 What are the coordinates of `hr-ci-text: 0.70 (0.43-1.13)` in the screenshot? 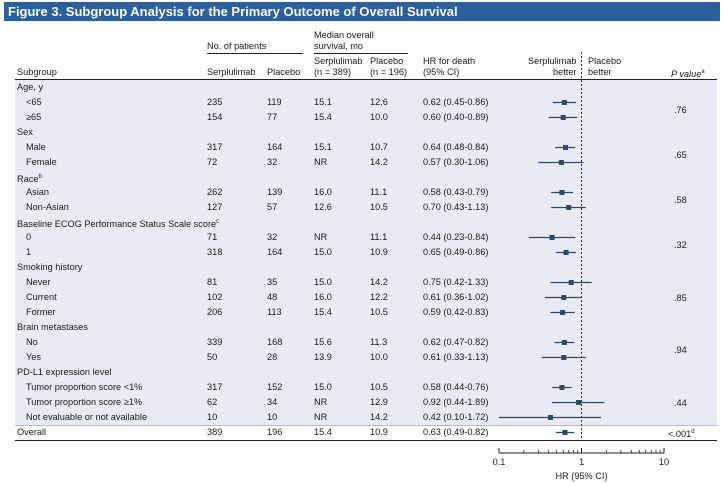 It's located at (456, 207).